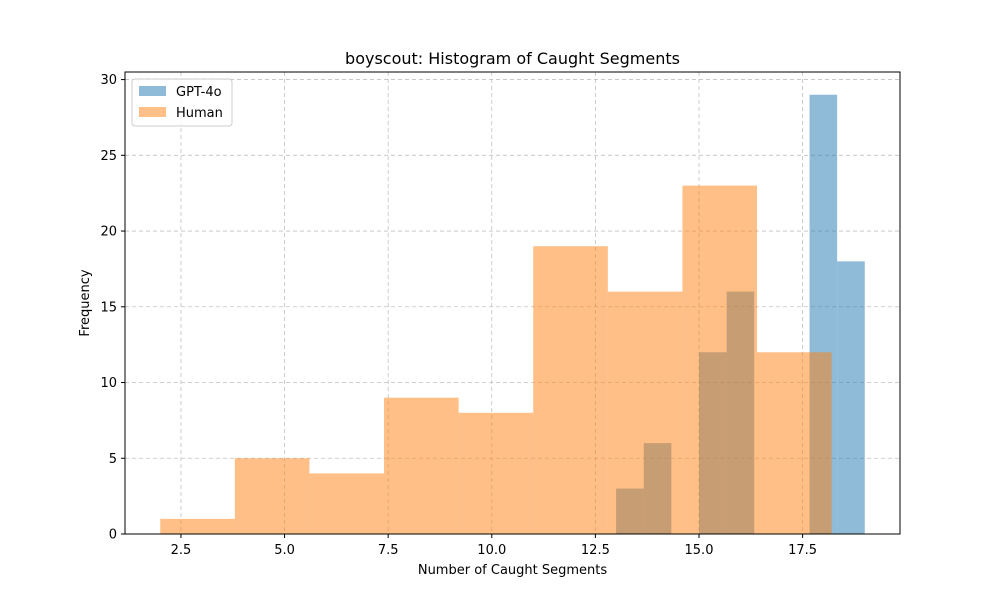  I want to click on x-tick-label: 17.5, so click(802, 550).